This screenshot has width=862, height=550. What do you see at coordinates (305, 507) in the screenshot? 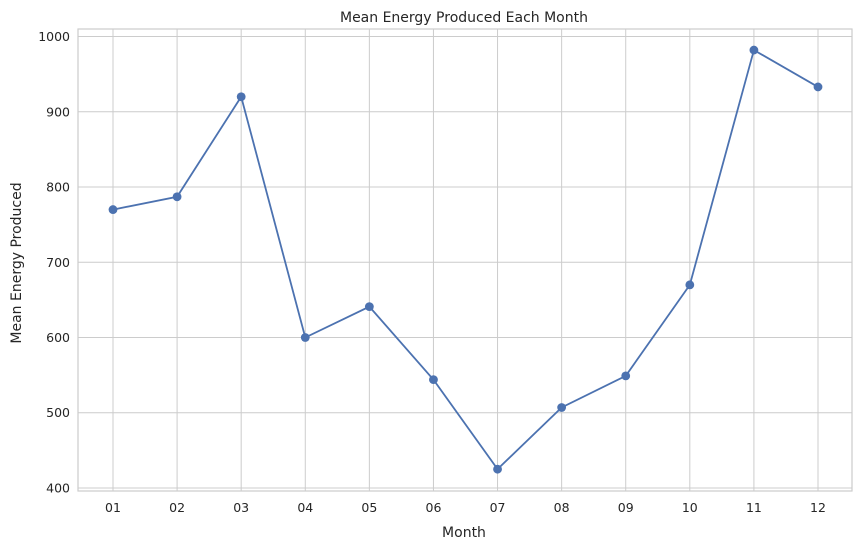
I see `x-tick-label: 04` at bounding box center [305, 507].